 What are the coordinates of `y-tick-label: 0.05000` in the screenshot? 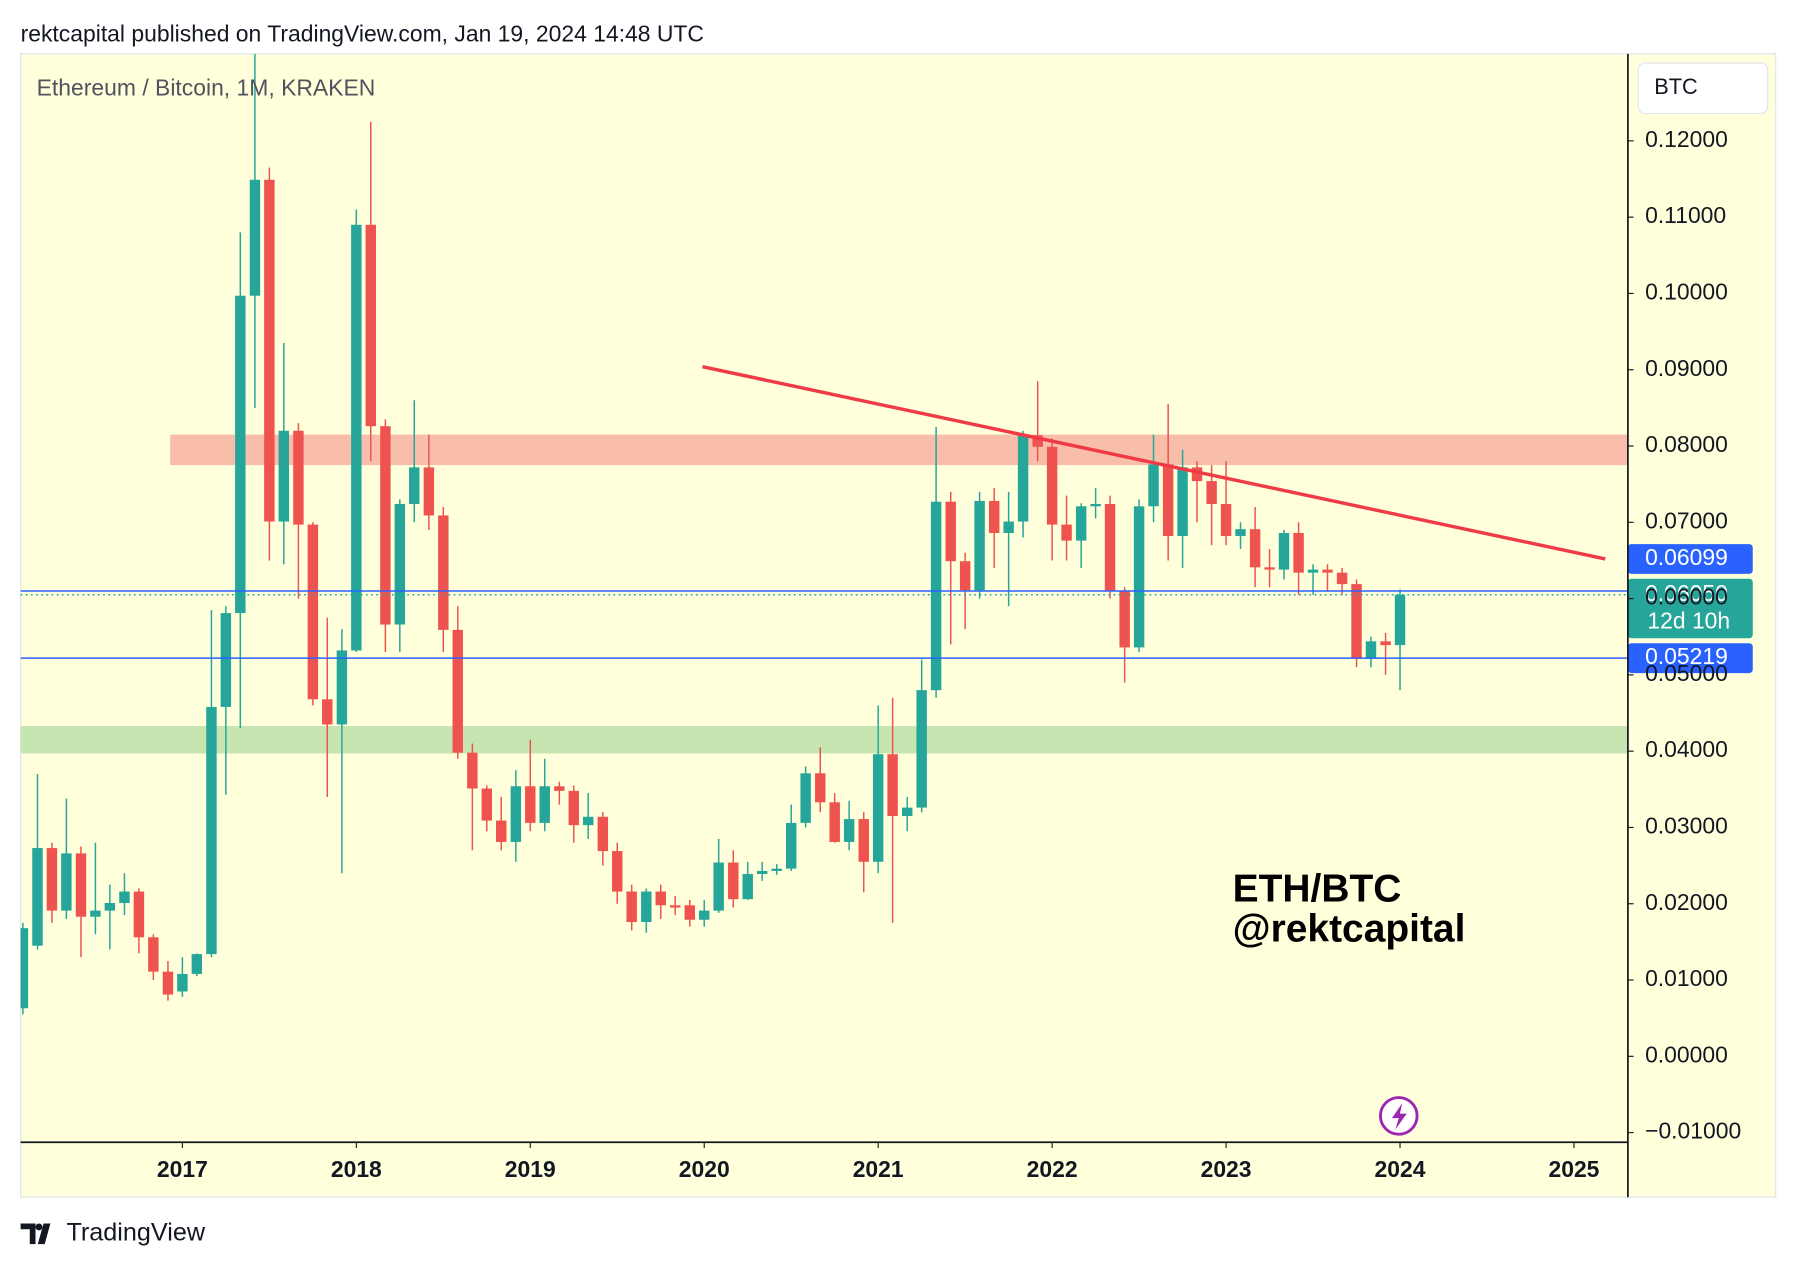 It's located at (1686, 673).